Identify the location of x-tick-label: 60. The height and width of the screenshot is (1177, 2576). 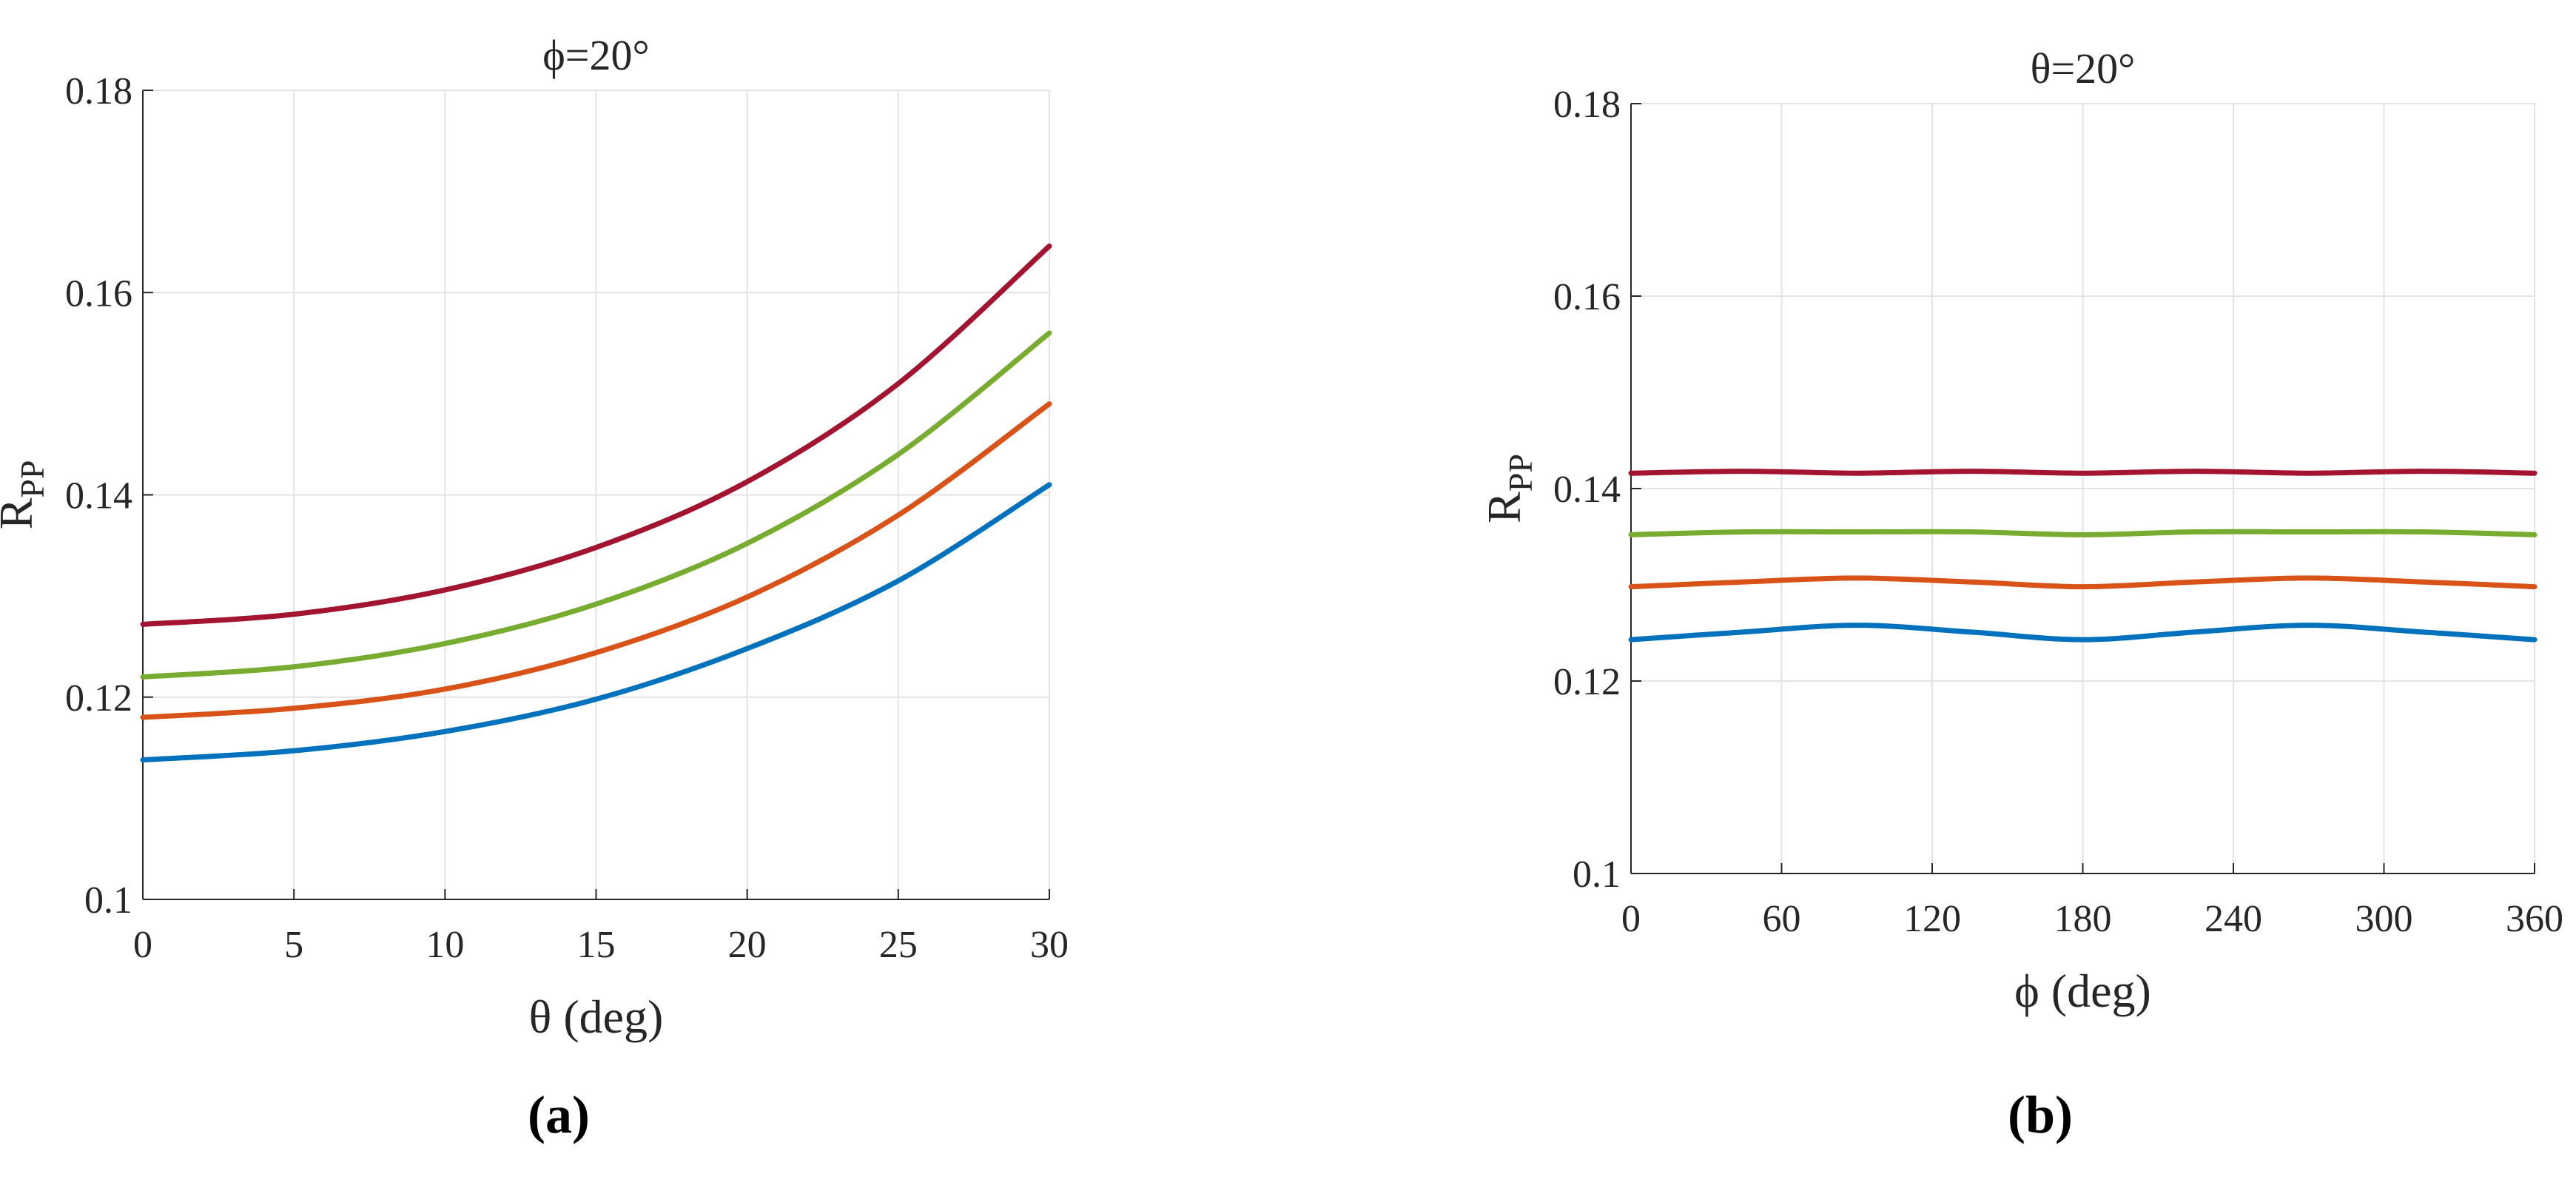
(1782, 919).